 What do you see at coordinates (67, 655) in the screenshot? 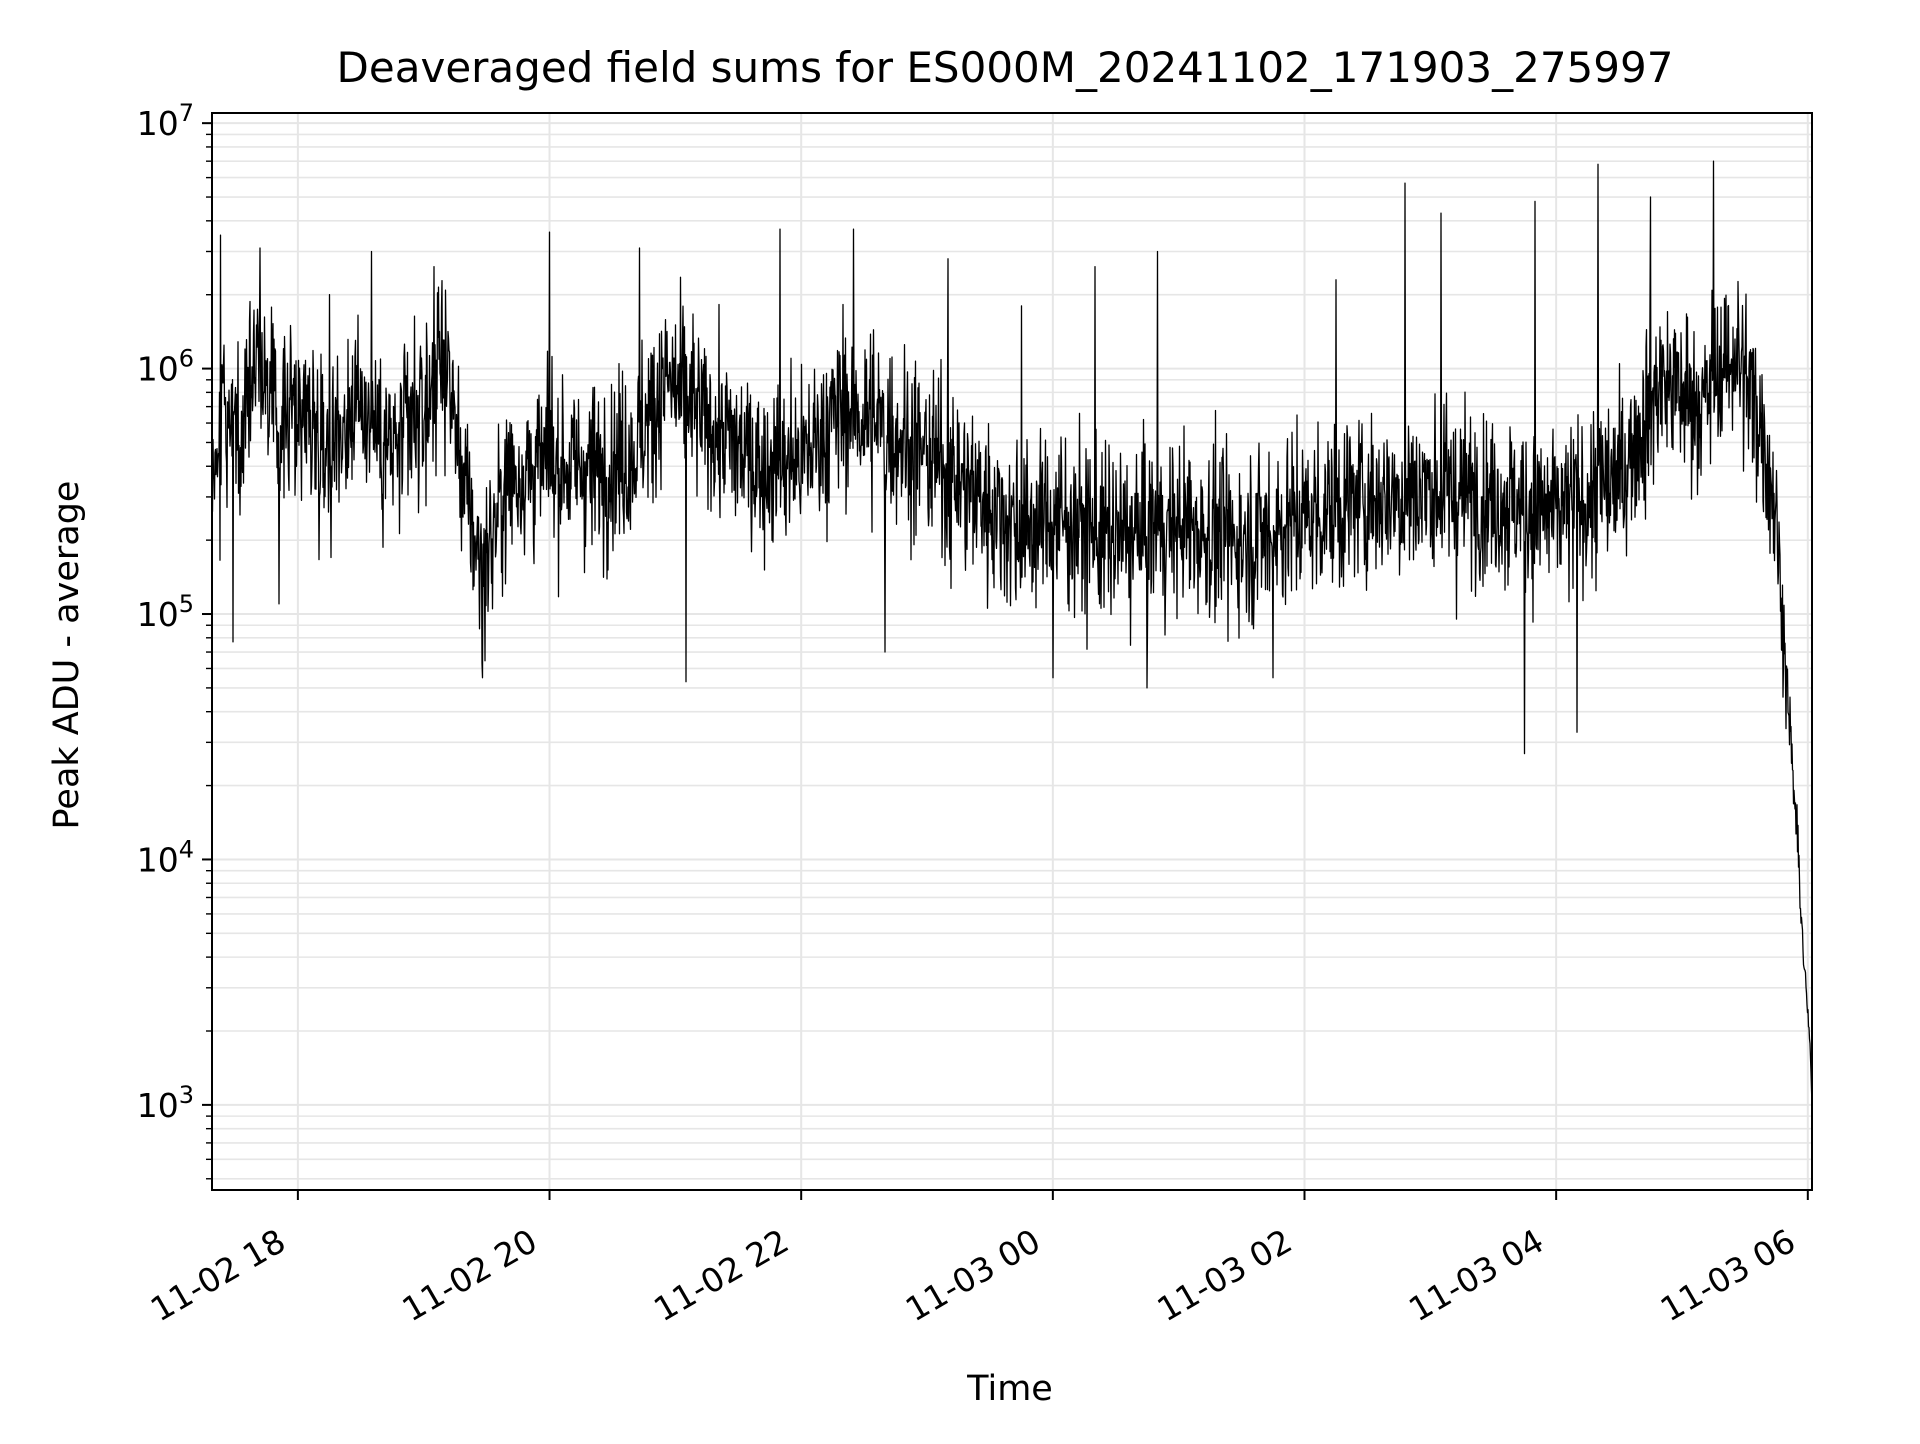
I see `y-axis-label: Peak ADU - average` at bounding box center [67, 655].